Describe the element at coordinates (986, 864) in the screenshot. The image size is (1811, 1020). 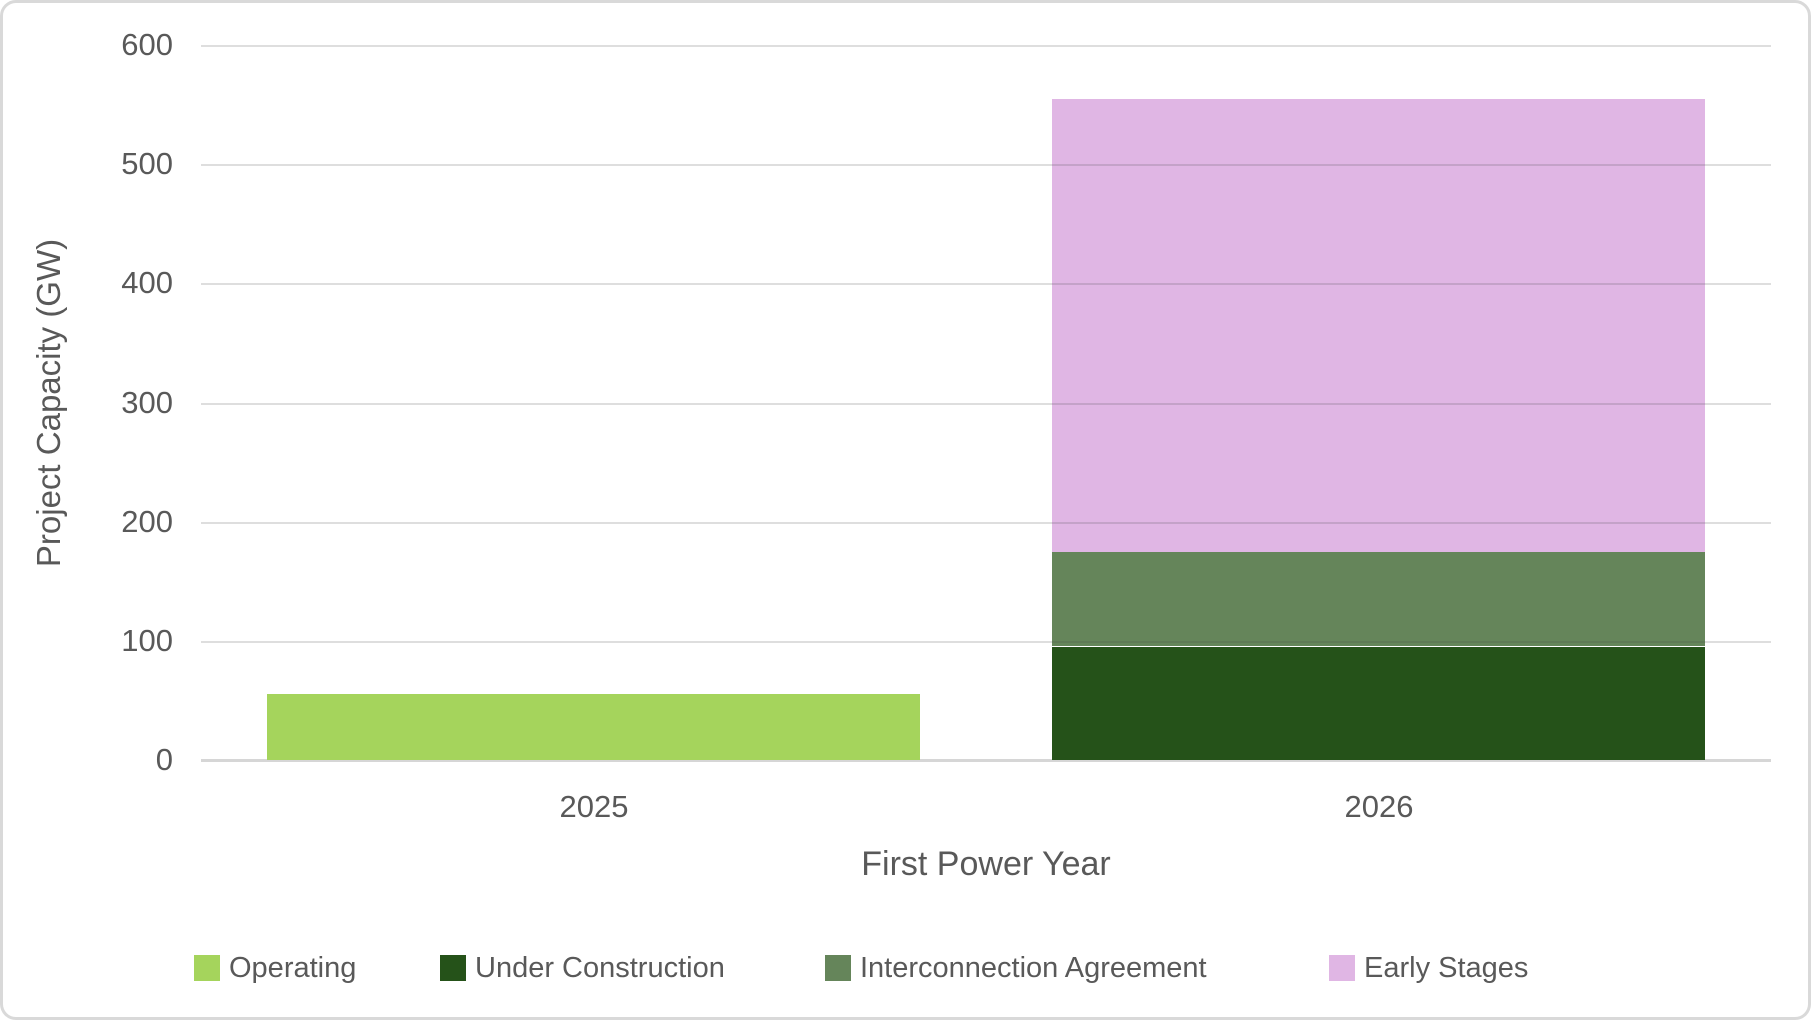
I see `x-axis-title: First Power Year` at that location.